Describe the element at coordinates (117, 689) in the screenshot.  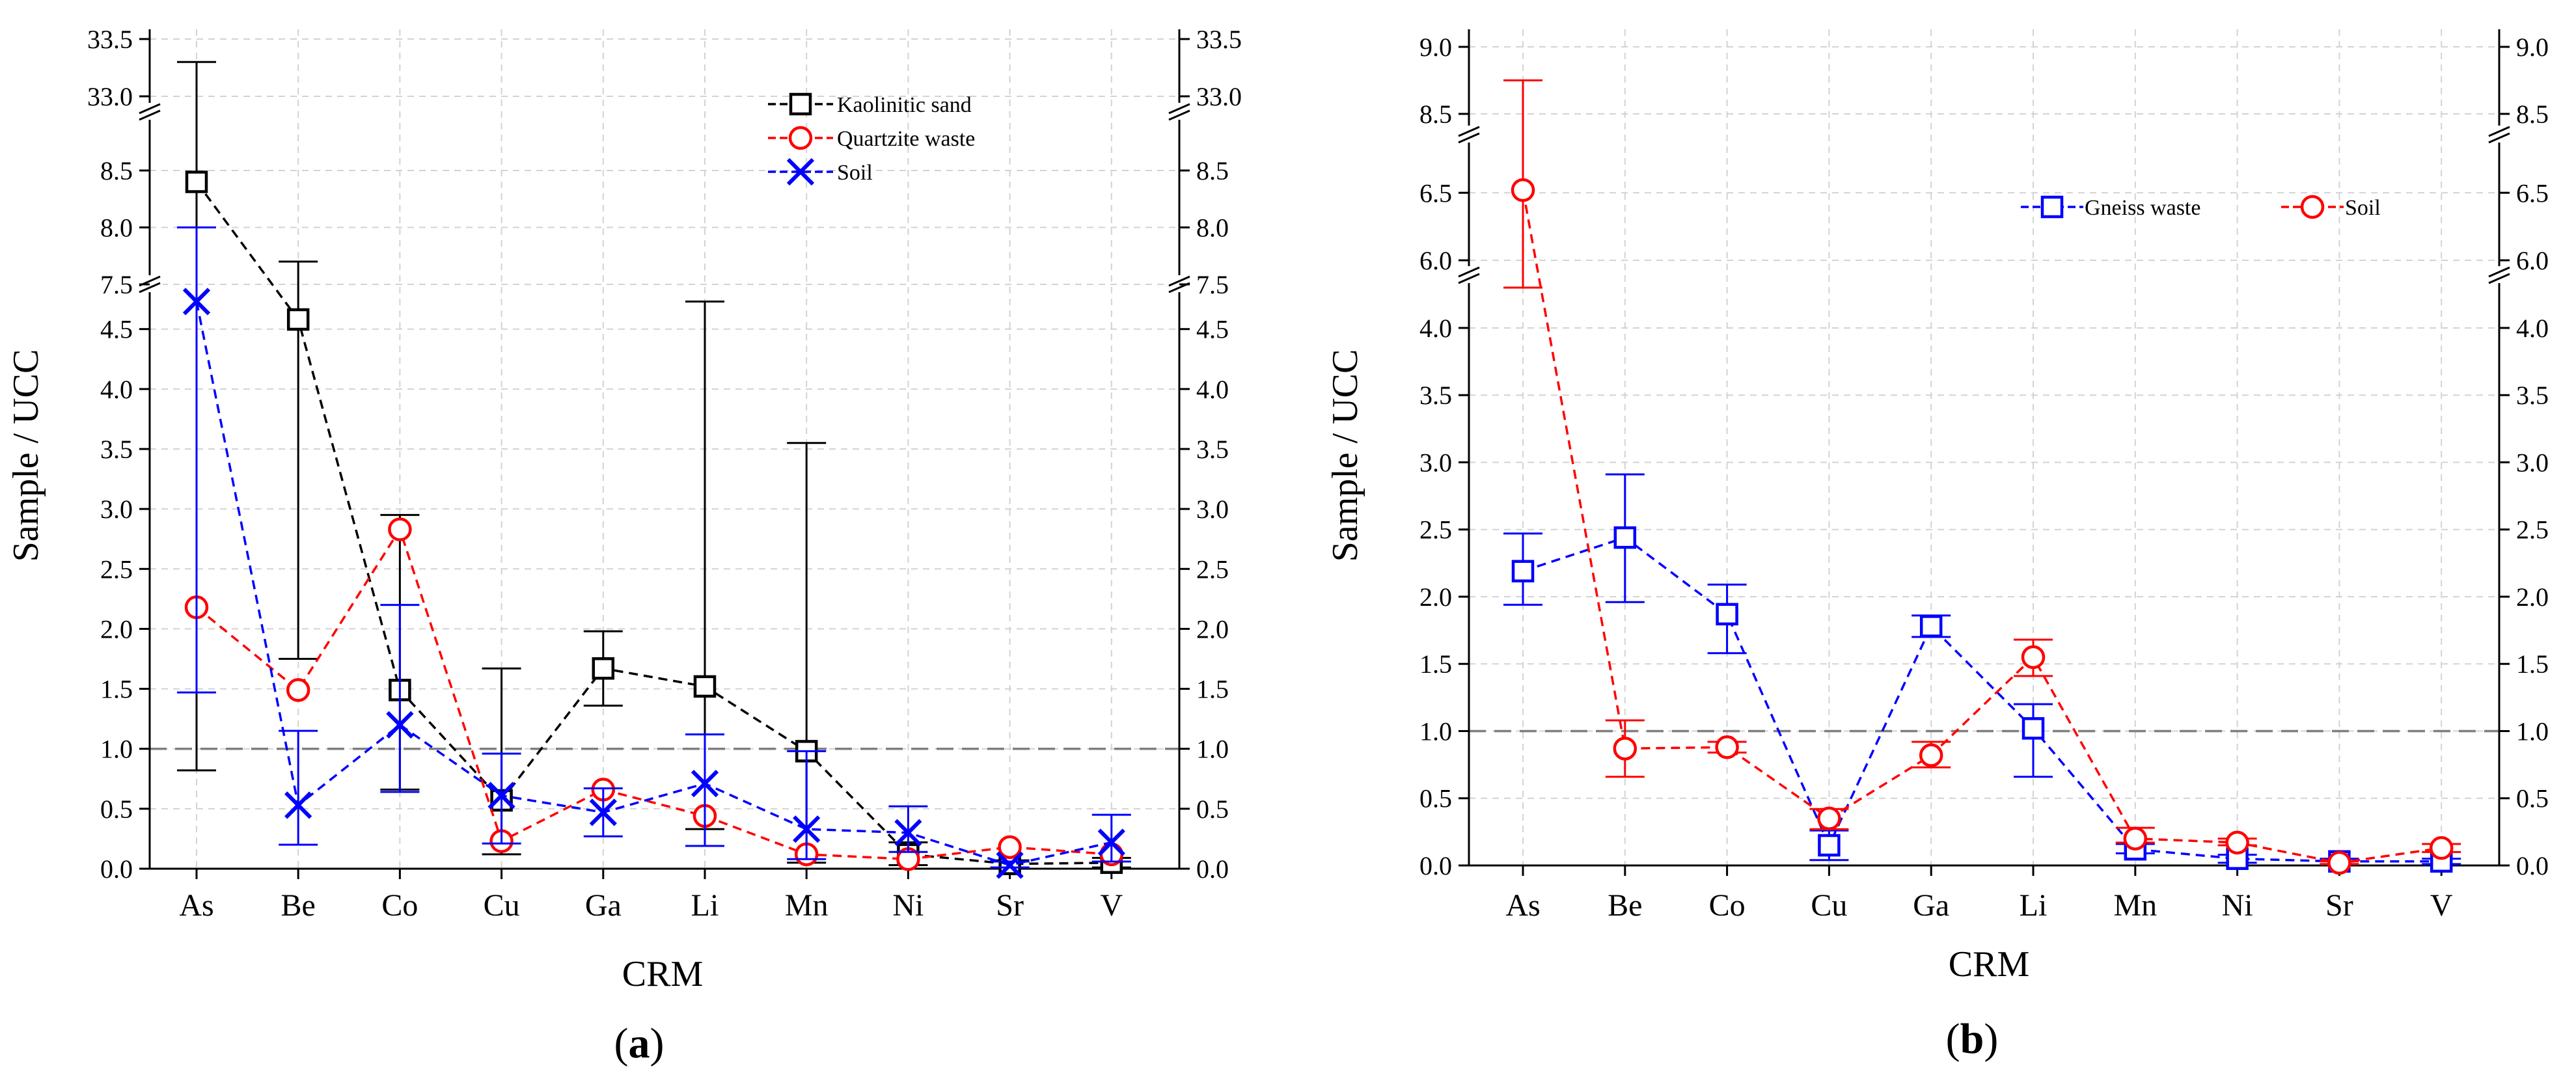
I see `y-tick-label: 1.5` at that location.